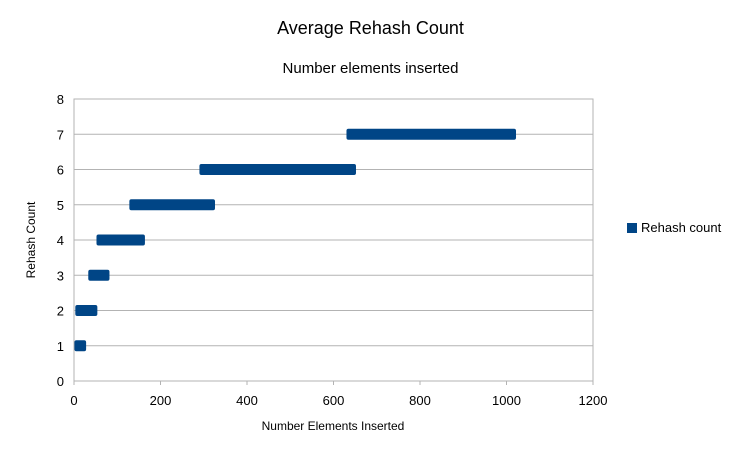 This screenshot has height=455, width=741. What do you see at coordinates (247, 400) in the screenshot?
I see `x-tick-label: 400` at bounding box center [247, 400].